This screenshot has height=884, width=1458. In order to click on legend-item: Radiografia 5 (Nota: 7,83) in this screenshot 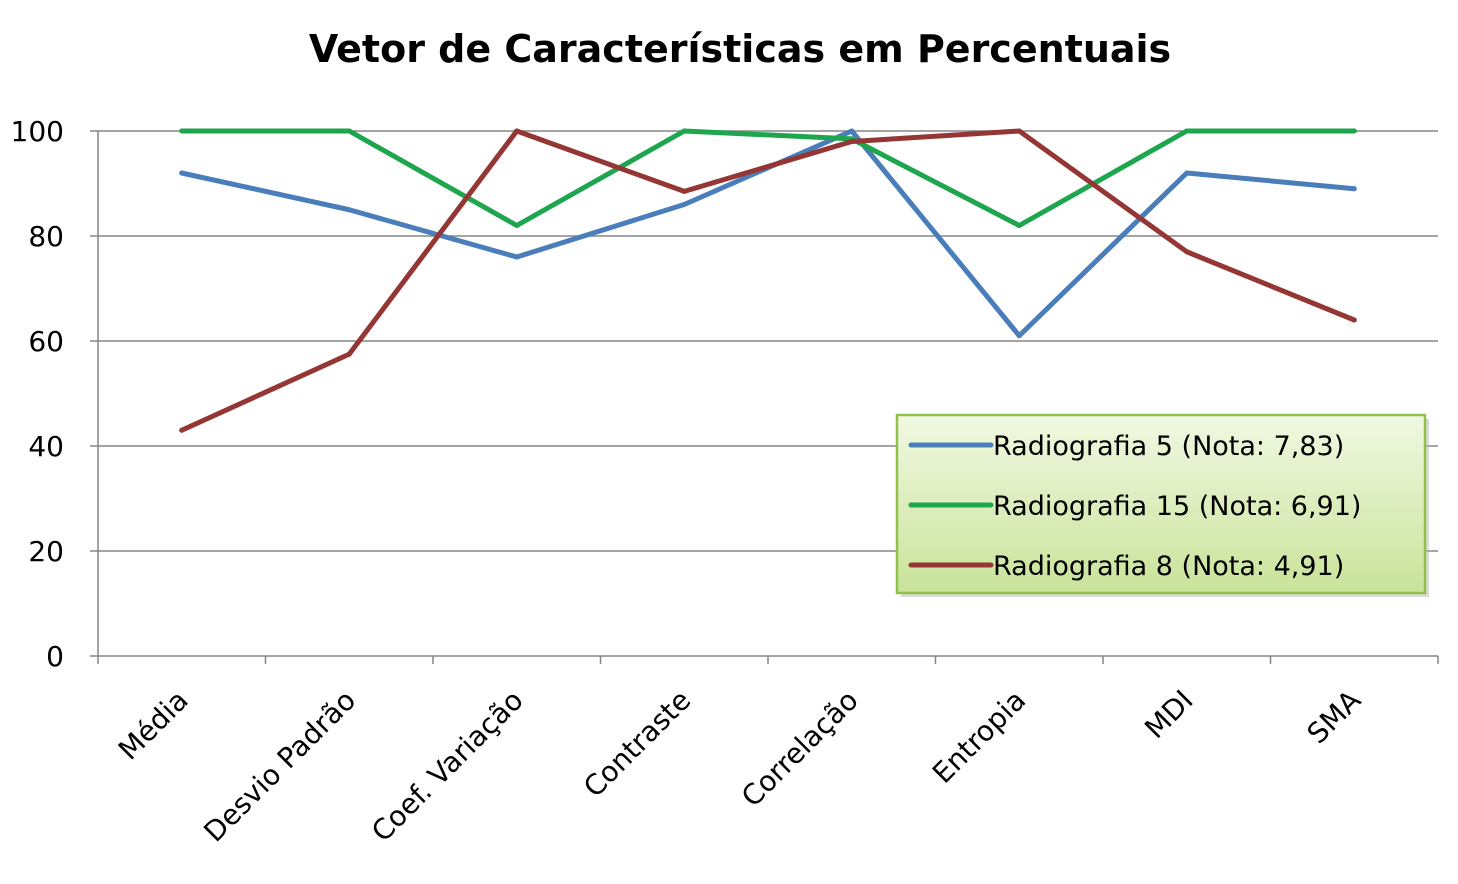, I will do `click(1126, 446)`.